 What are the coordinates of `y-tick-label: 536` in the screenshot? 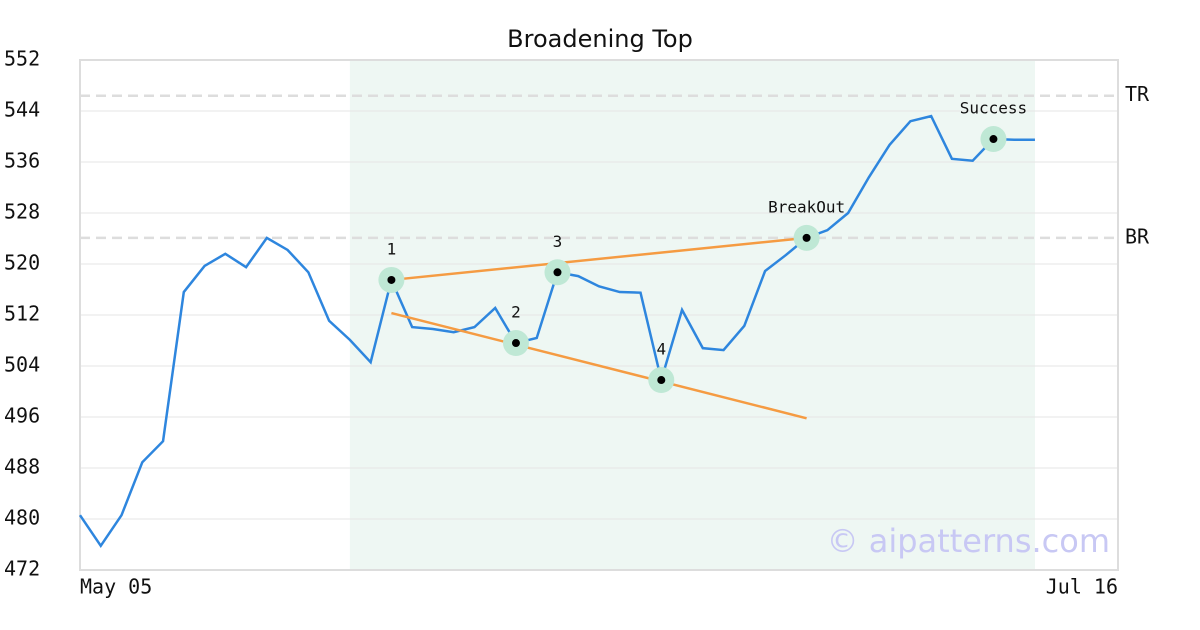 It's located at (22, 161).